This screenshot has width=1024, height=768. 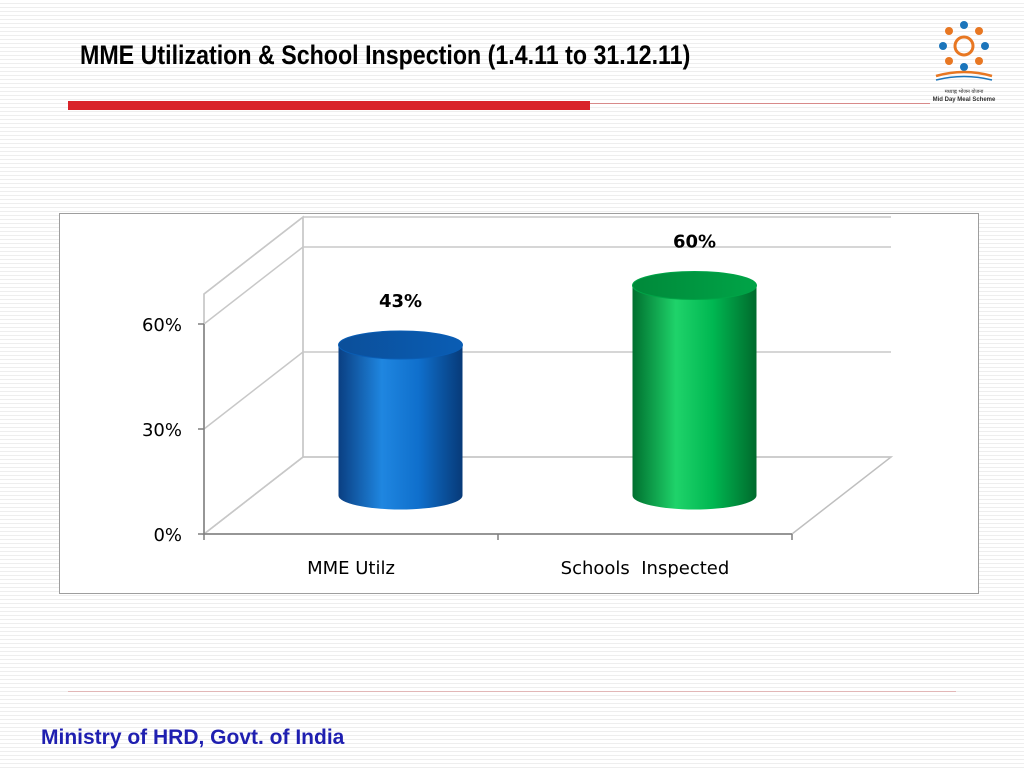 I want to click on bar-schools-inspected, so click(x=694, y=390).